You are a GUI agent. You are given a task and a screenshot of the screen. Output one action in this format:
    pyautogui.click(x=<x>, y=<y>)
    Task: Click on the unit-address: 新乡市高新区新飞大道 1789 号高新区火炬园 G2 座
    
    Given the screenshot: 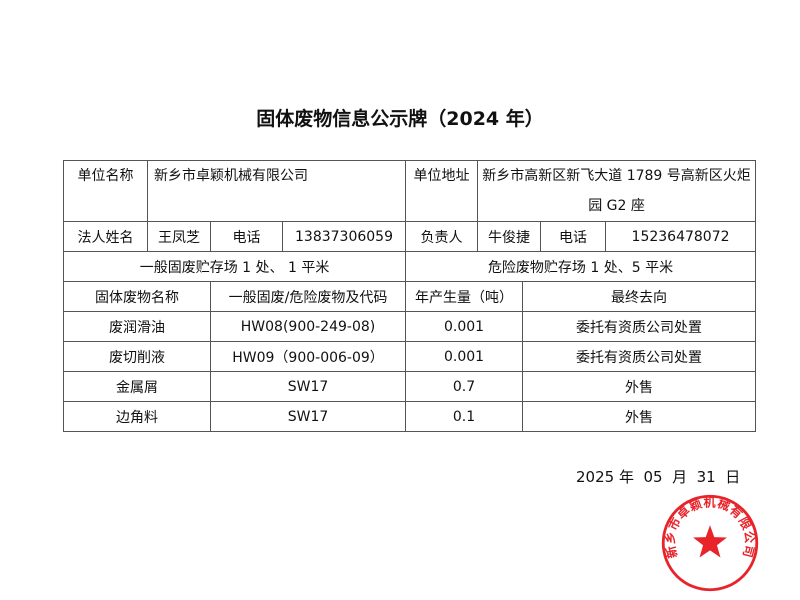 What is the action you would take?
    pyautogui.click(x=617, y=191)
    